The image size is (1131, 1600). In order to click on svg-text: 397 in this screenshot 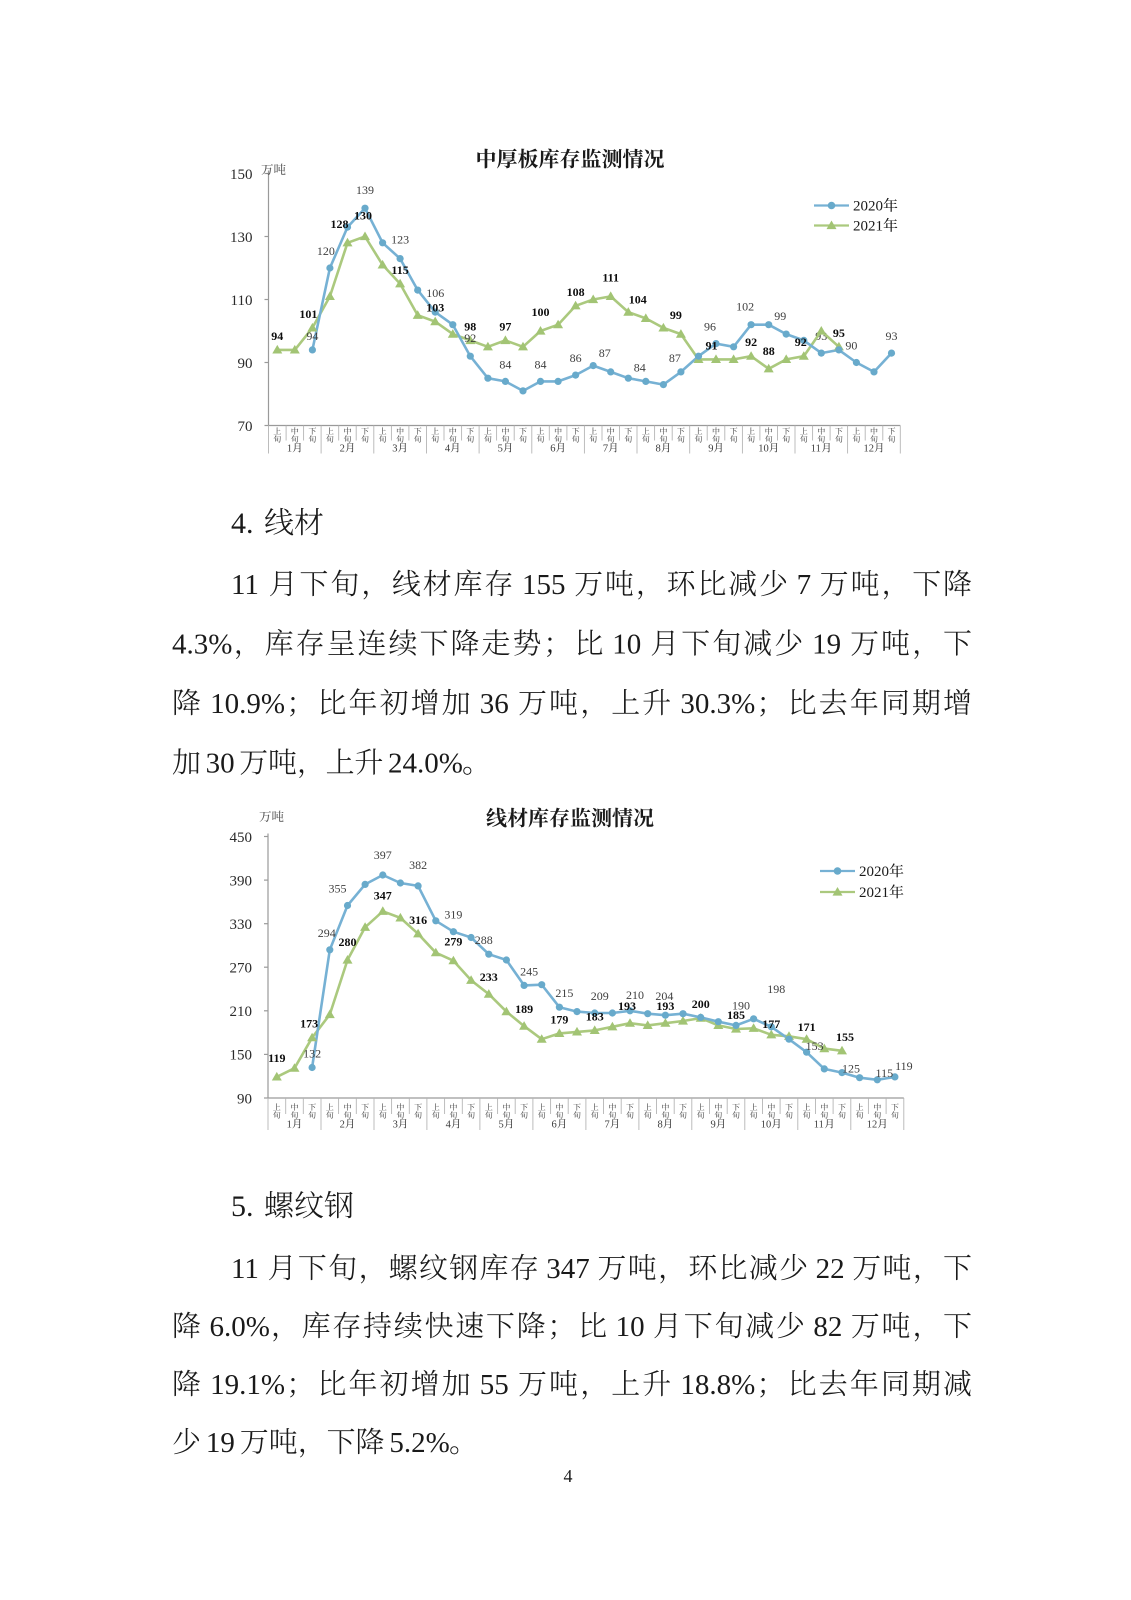, I will do `click(383, 855)`.